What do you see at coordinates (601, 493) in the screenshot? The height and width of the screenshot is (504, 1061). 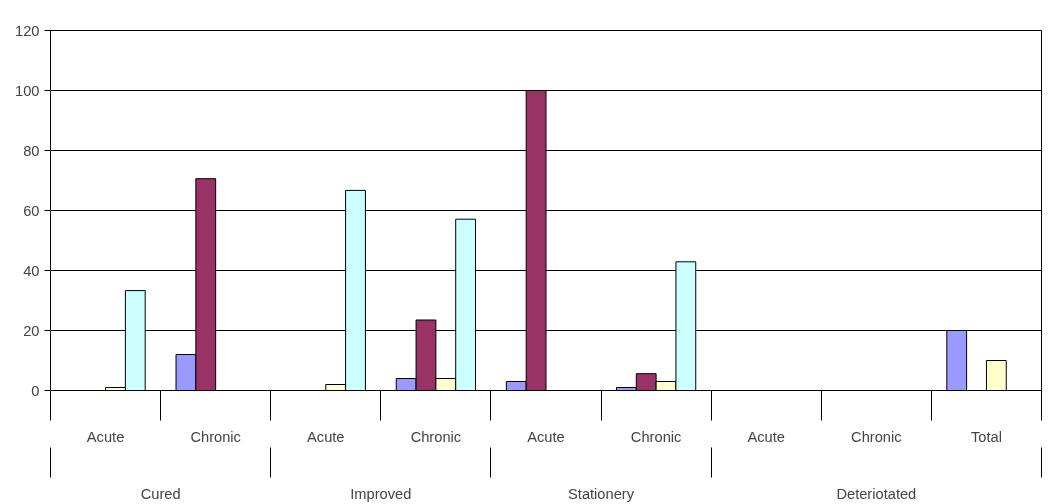 I see `text: Stationery` at bounding box center [601, 493].